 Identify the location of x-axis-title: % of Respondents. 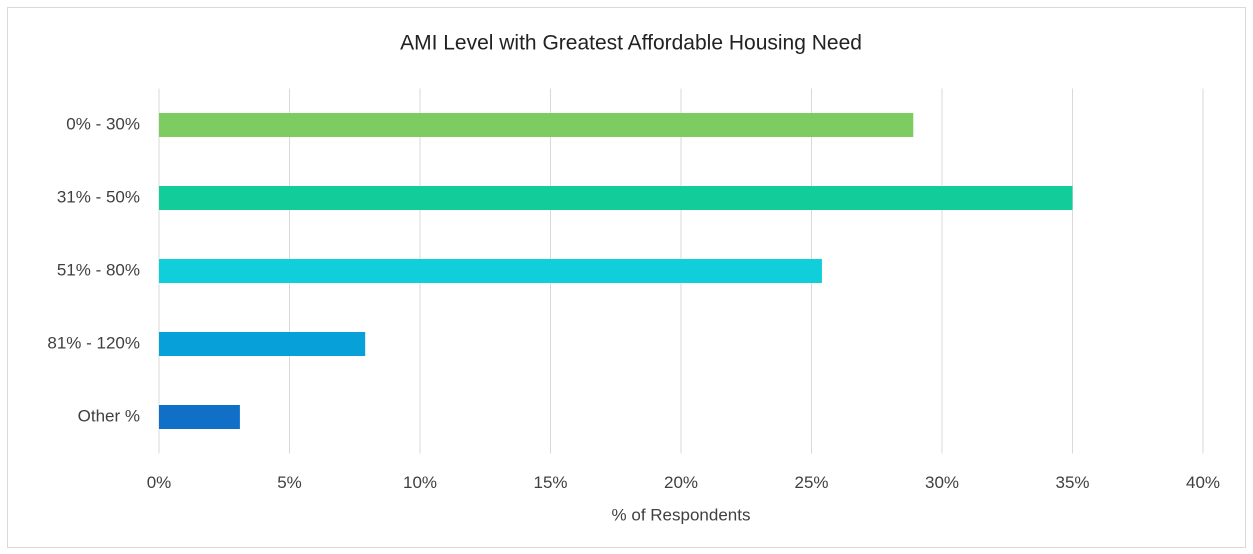
(681, 514).